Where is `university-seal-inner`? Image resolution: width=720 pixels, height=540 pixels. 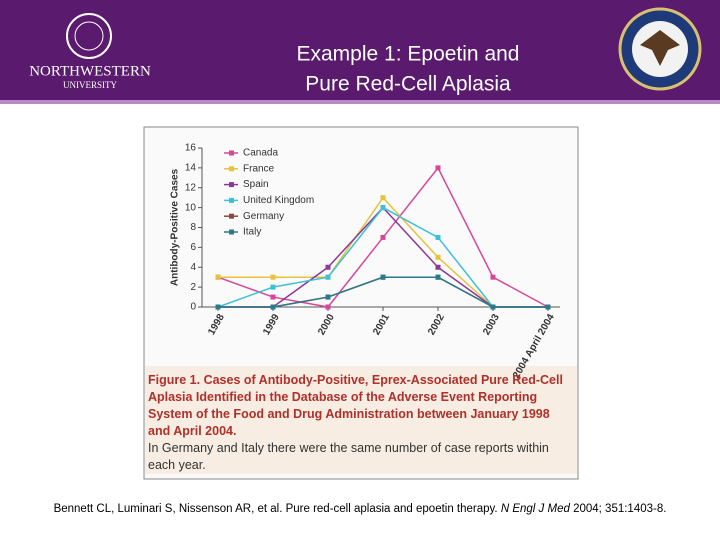
university-seal-inner is located at coordinates (89, 36).